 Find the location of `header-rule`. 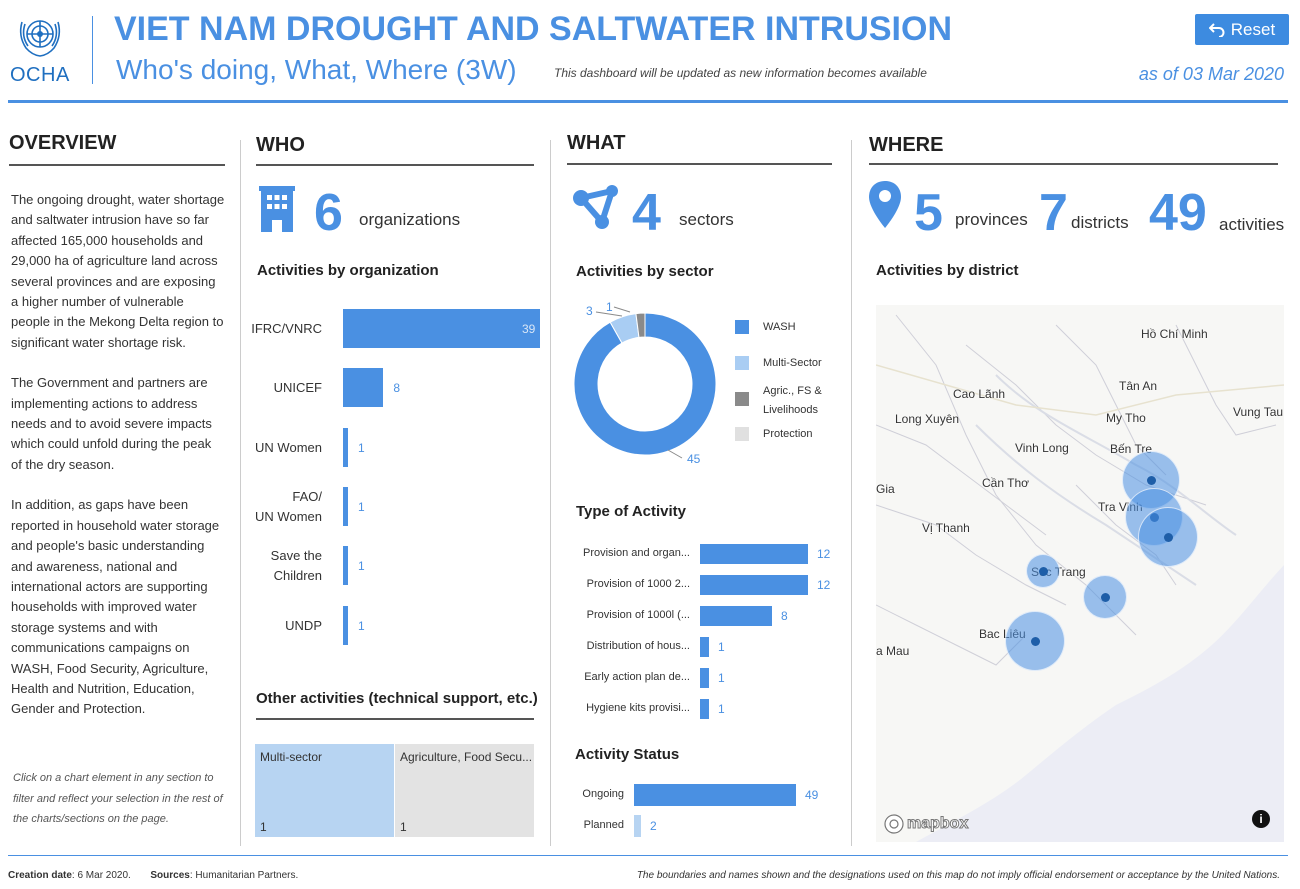

header-rule is located at coordinates (648, 101).